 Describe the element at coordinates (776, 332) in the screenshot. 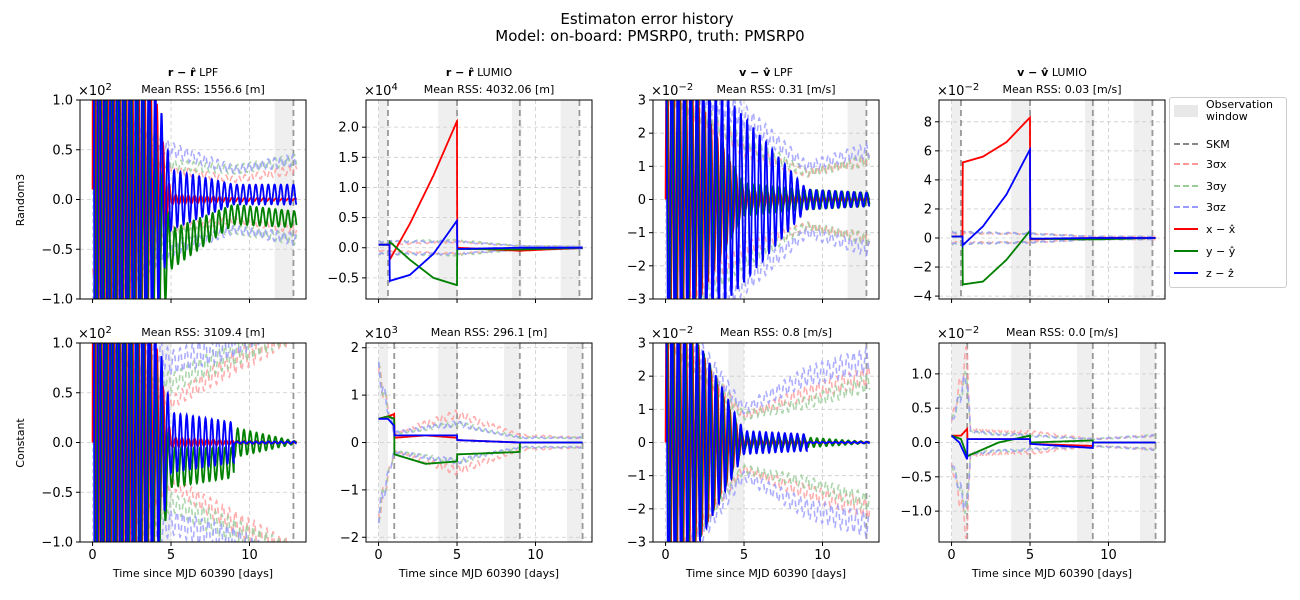

I see `mean-rss-label: Mean RSS: 0.8 [m/s]` at that location.